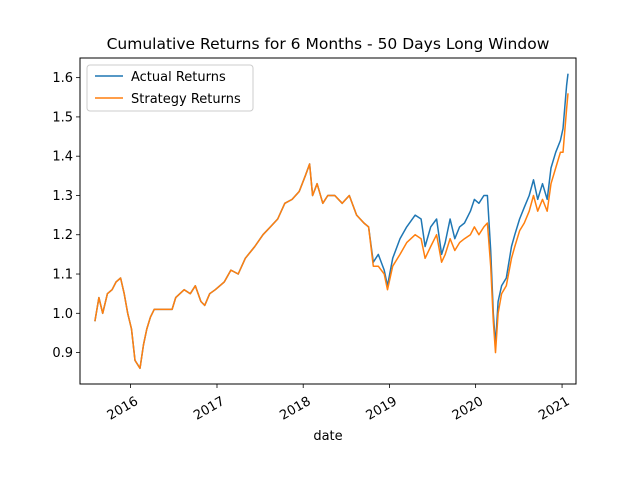 The width and height of the screenshot is (640, 480). What do you see at coordinates (186, 99) in the screenshot?
I see `legend-label-strategy: Strategy Returns` at bounding box center [186, 99].